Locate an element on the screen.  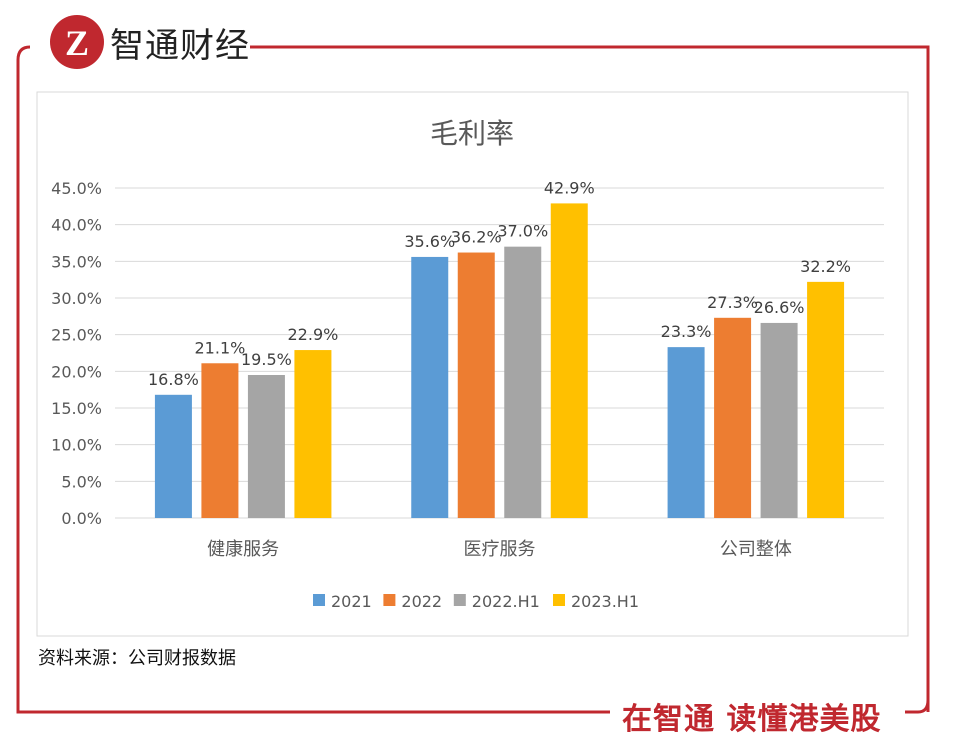
data-label: 21.1% is located at coordinates (220, 347).